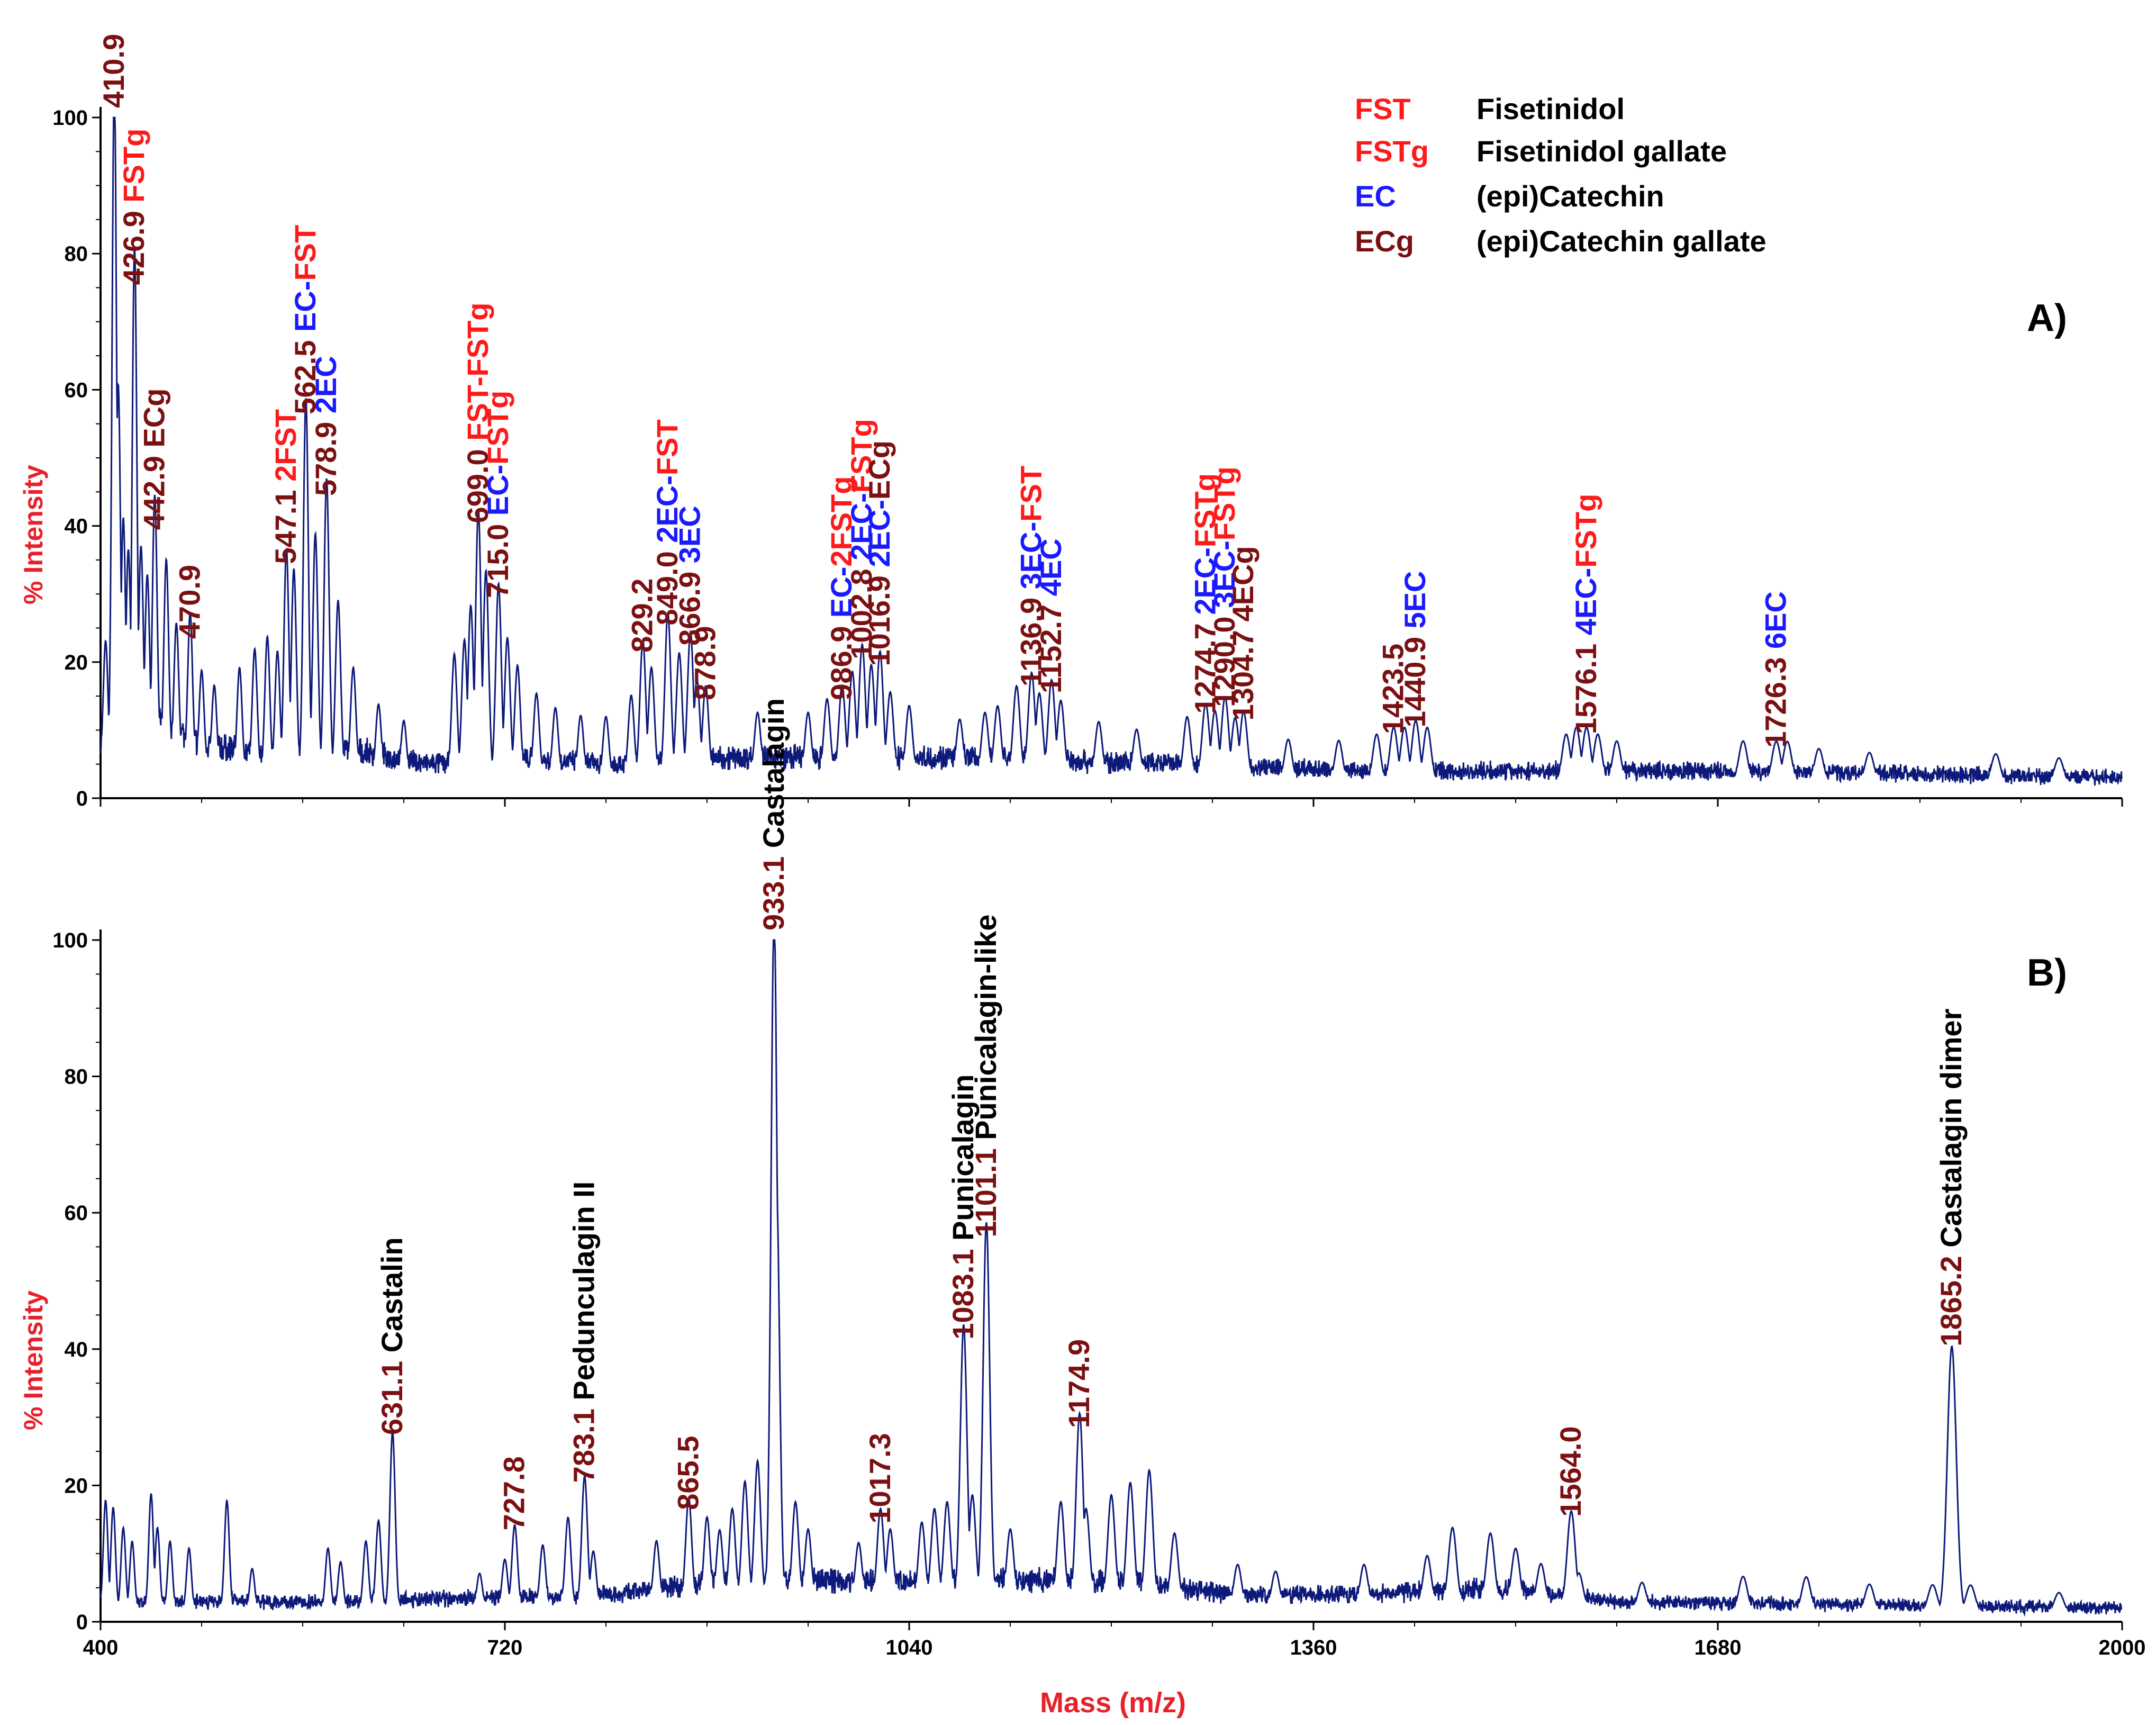  What do you see at coordinates (1570, 196) in the screenshot?
I see `legend-name-ec: (epi)Catechin` at bounding box center [1570, 196].